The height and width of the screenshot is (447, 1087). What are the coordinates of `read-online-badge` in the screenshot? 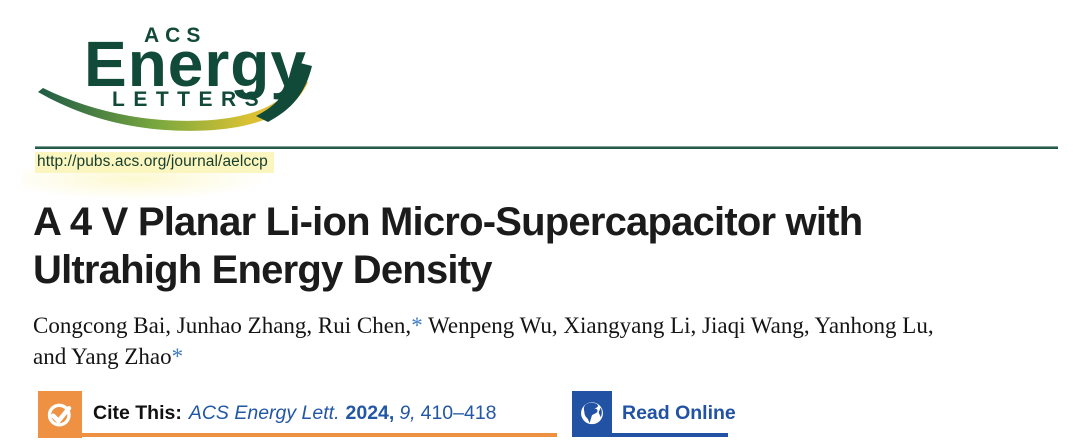 It's located at (592, 414).